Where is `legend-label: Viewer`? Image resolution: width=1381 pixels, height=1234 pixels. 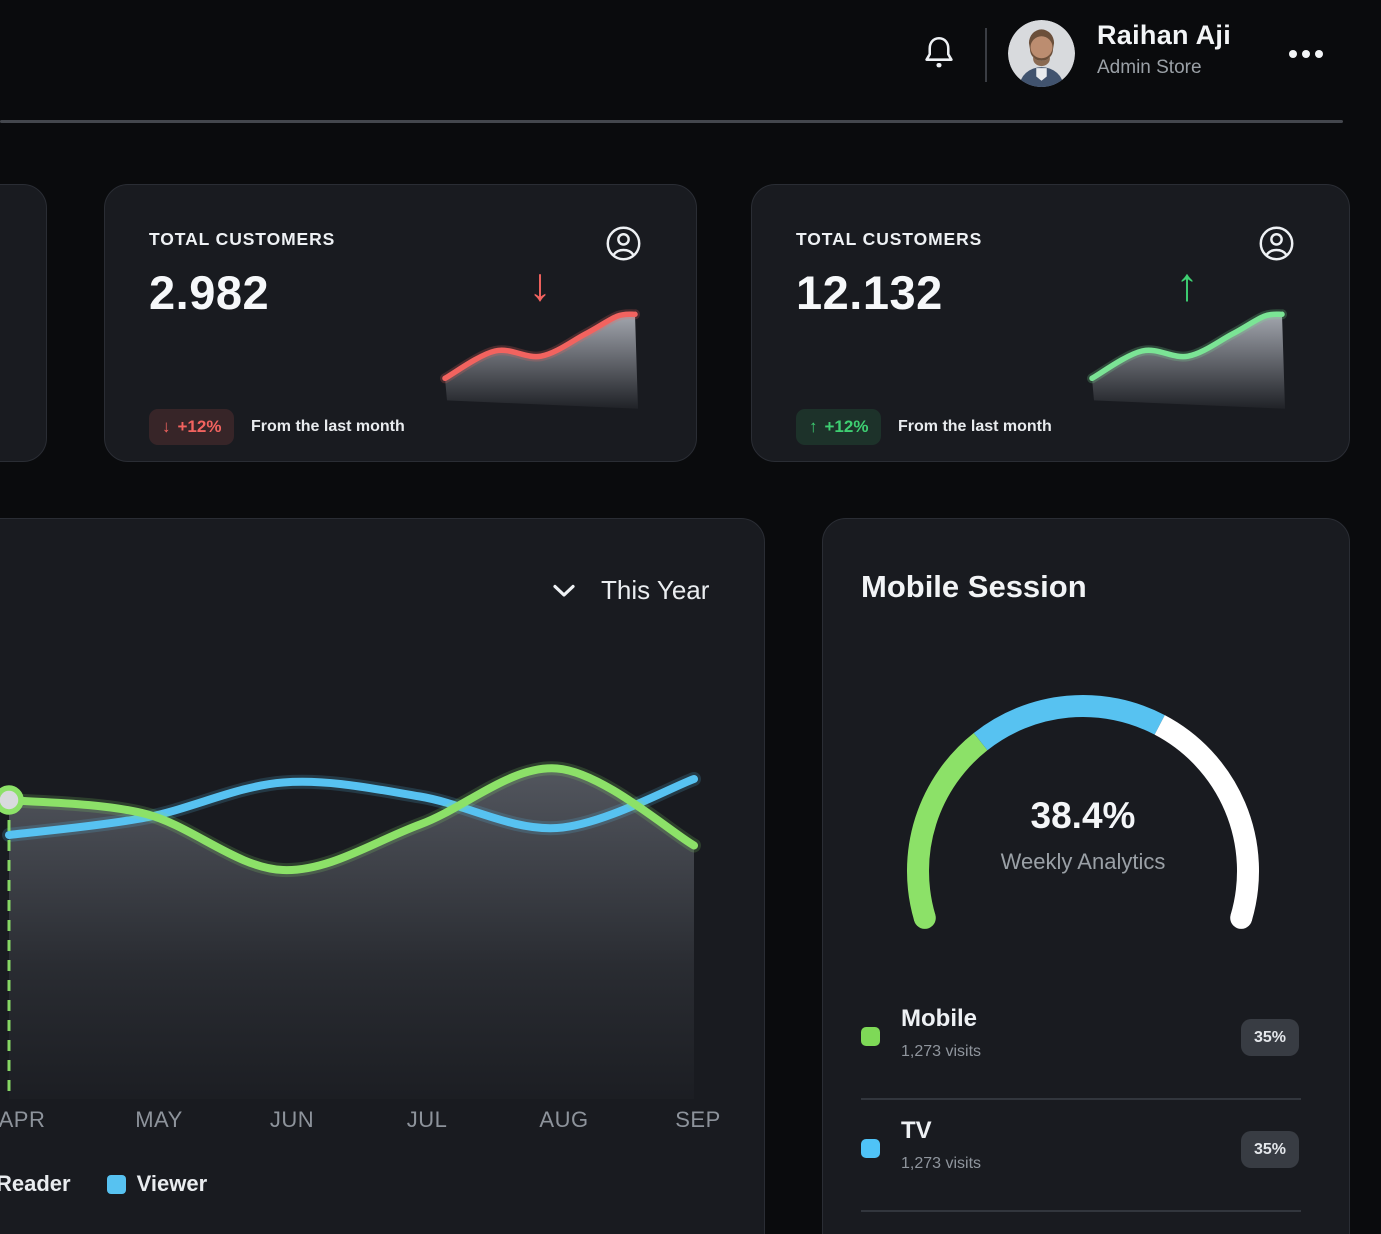
legend-label: Viewer is located at coordinates (172, 1183).